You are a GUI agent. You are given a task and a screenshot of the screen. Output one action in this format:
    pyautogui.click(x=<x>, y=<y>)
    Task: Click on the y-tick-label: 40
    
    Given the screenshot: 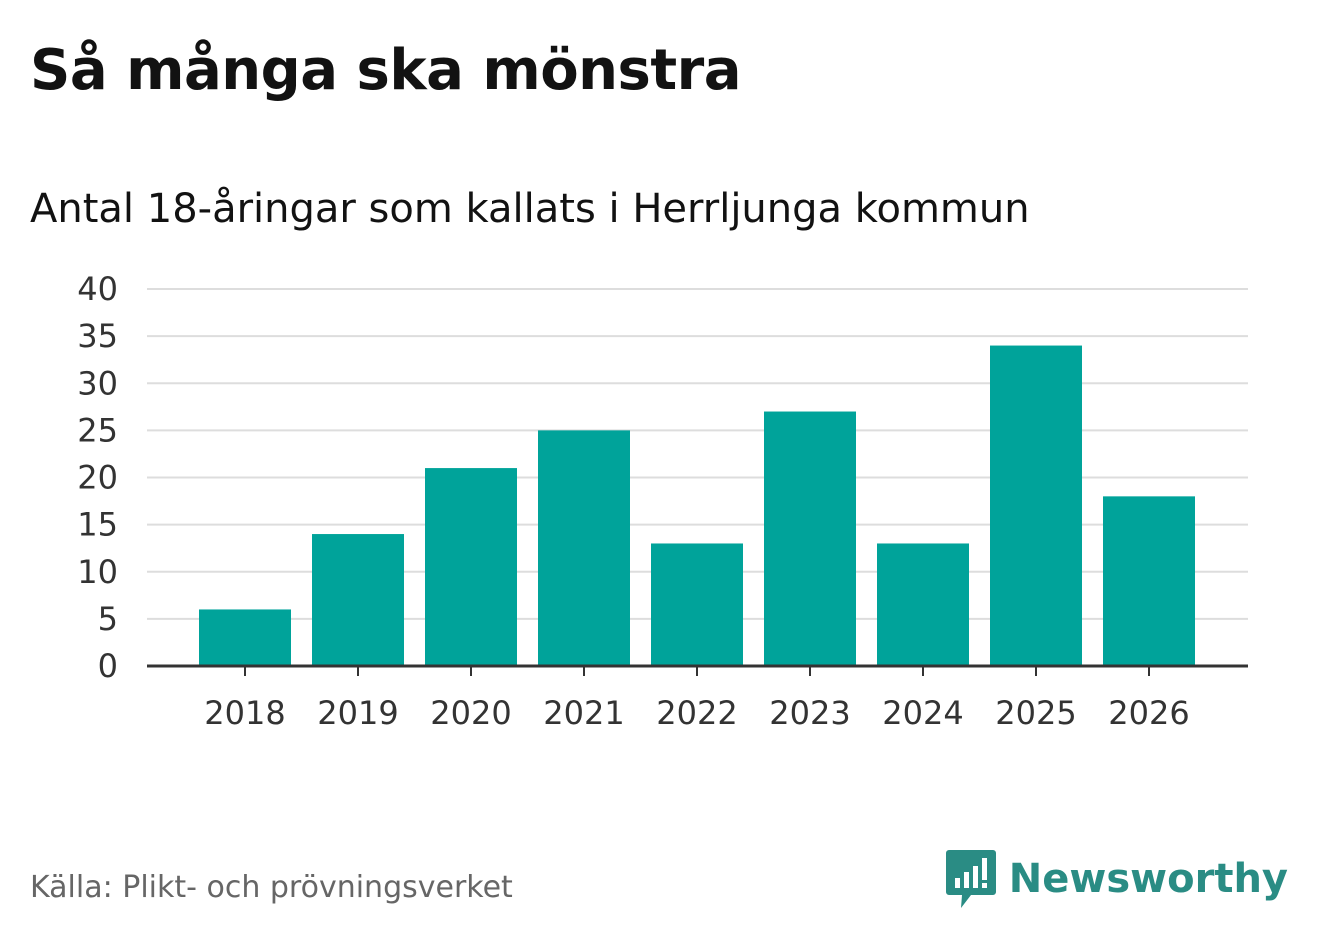 What is the action you would take?
    pyautogui.click(x=97, y=289)
    